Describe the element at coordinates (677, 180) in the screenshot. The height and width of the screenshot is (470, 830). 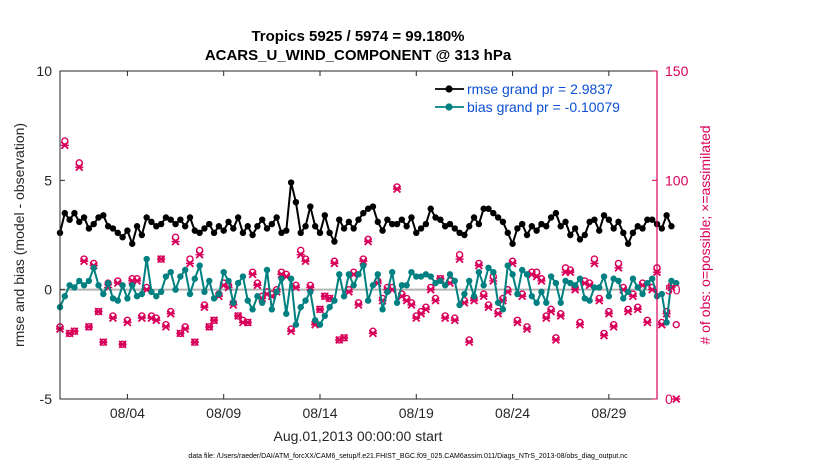
I see `y-tick-label-right: 100` at that location.